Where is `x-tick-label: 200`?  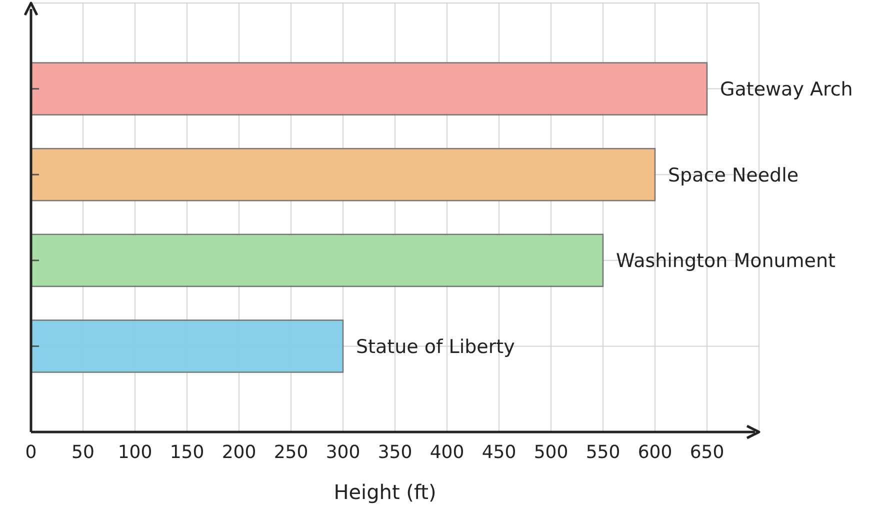
x-tick-label: 200 is located at coordinates (239, 452).